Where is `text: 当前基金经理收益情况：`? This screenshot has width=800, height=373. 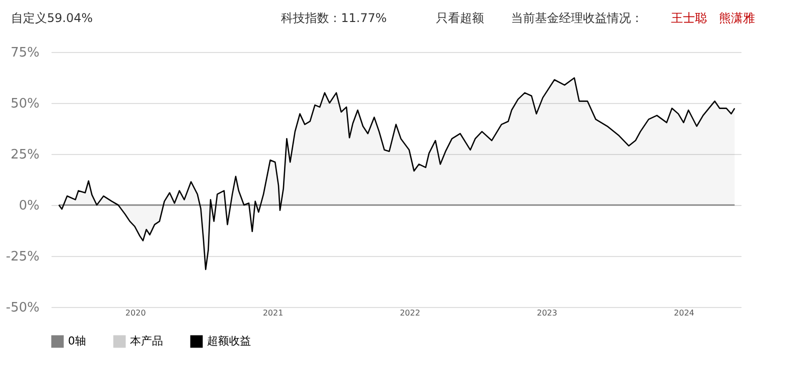 text: 当前基金经理收益情况： is located at coordinates (577, 18).